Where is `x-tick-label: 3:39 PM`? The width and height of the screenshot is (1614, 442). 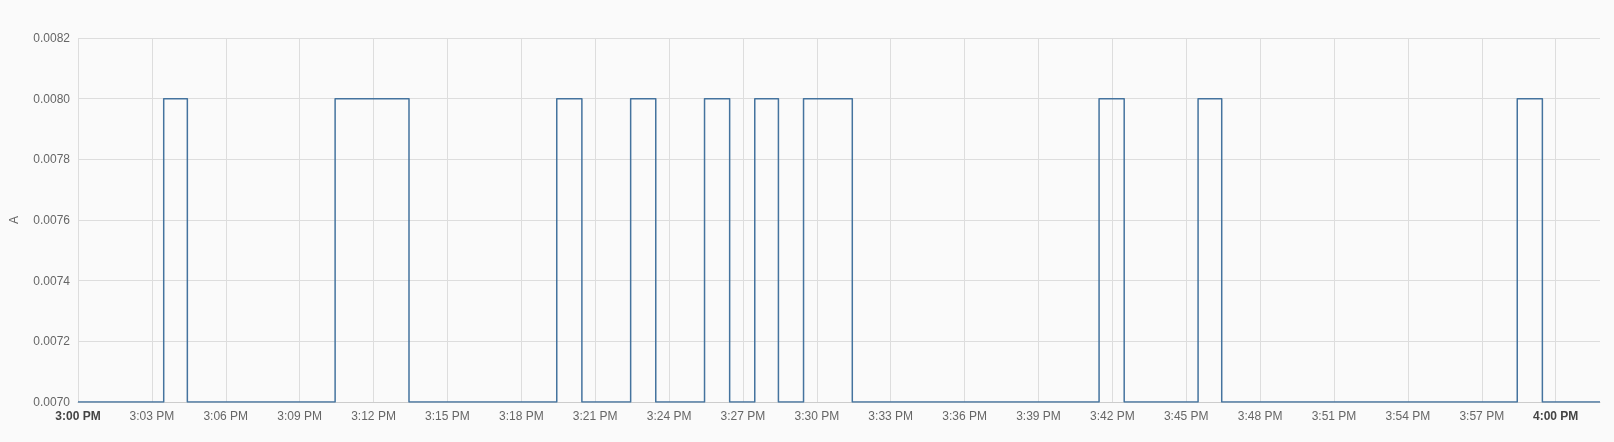 x-tick-label: 3:39 PM is located at coordinates (1038, 416).